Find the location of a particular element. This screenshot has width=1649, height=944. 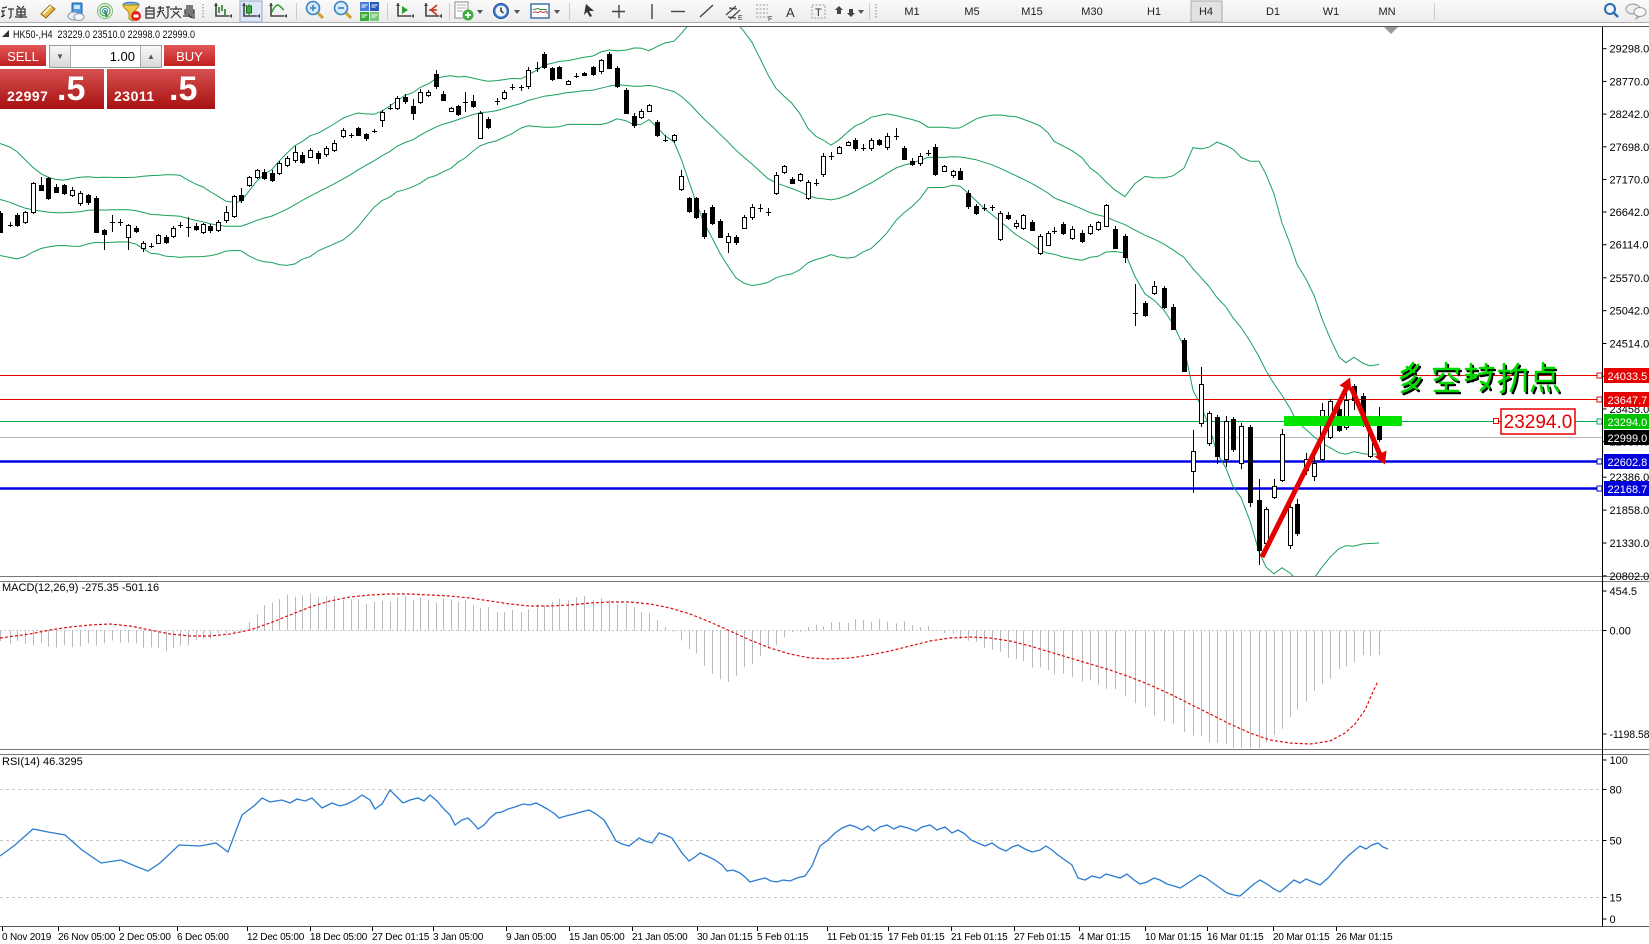

svg-text: 27 Feb 01:15 is located at coordinates (1042, 937).